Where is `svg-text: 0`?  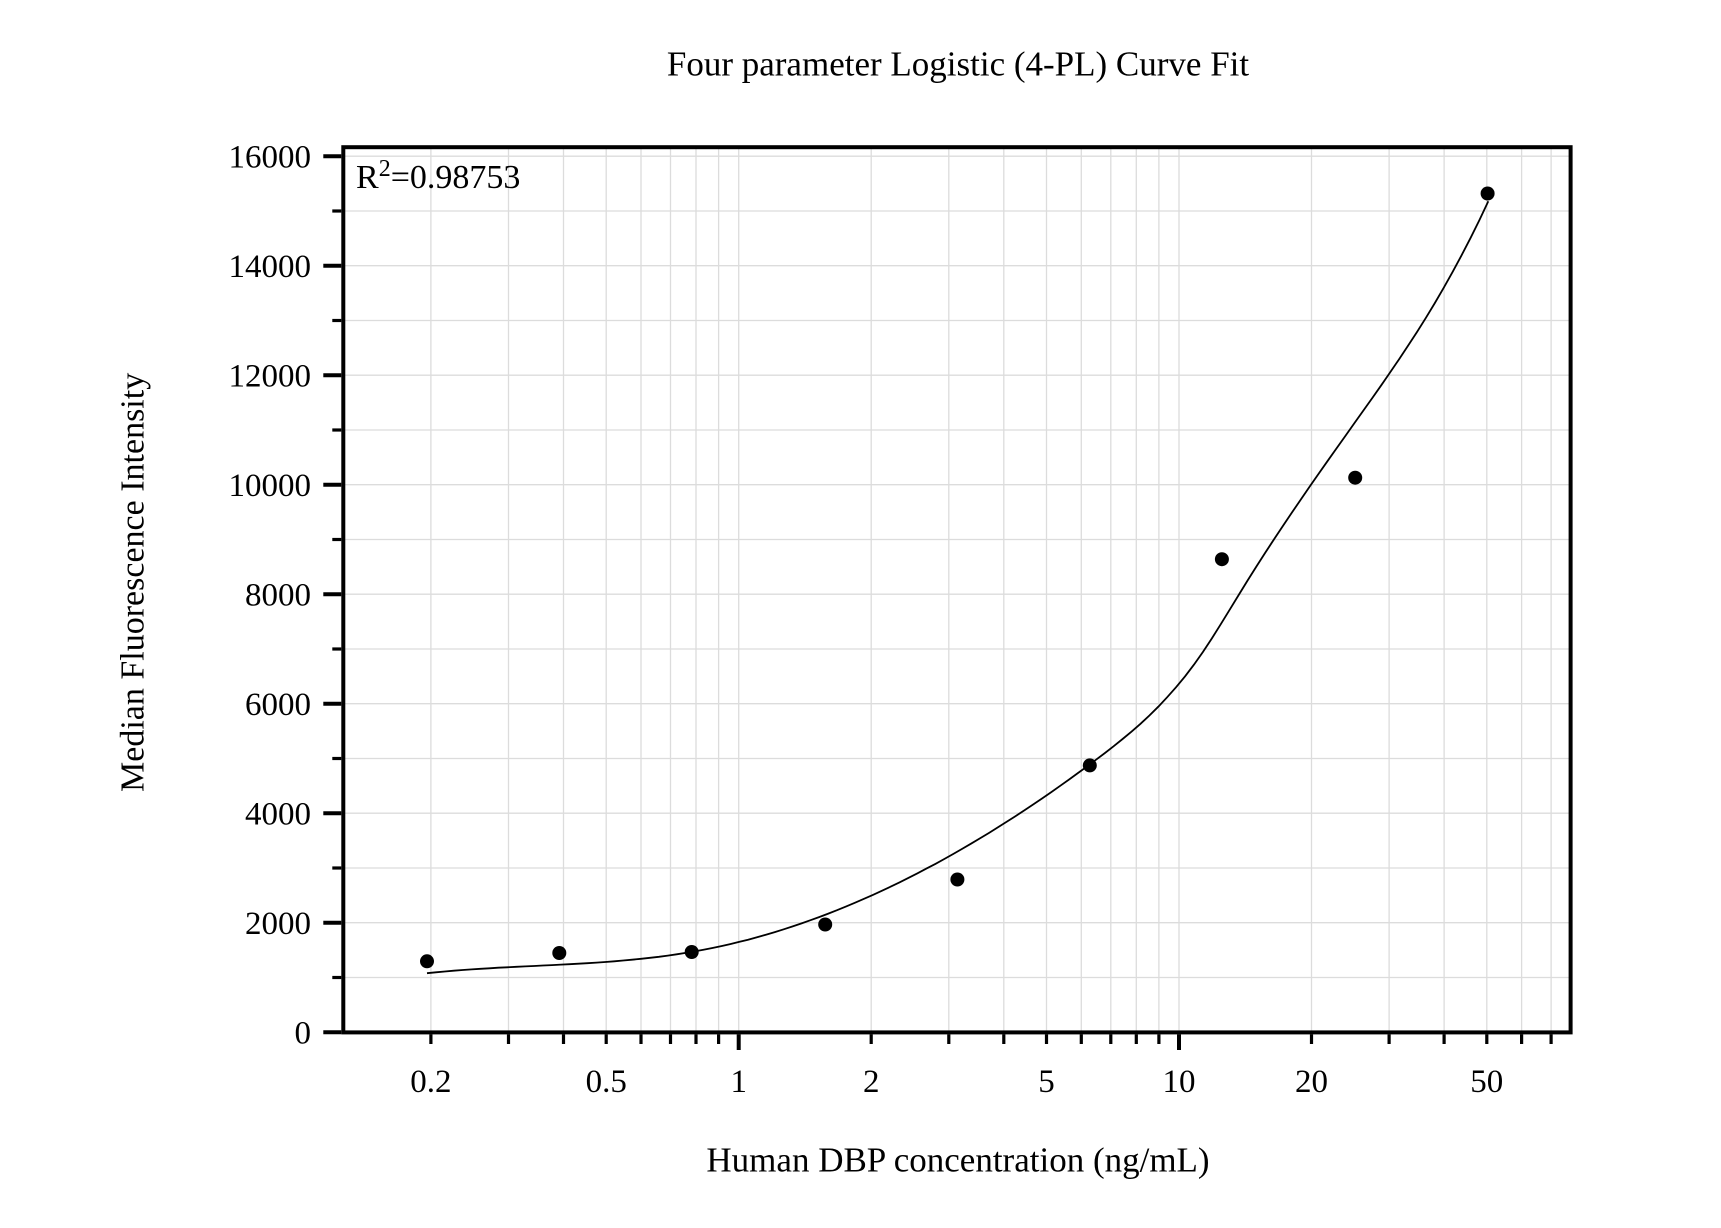 svg-text: 0 is located at coordinates (303, 1034).